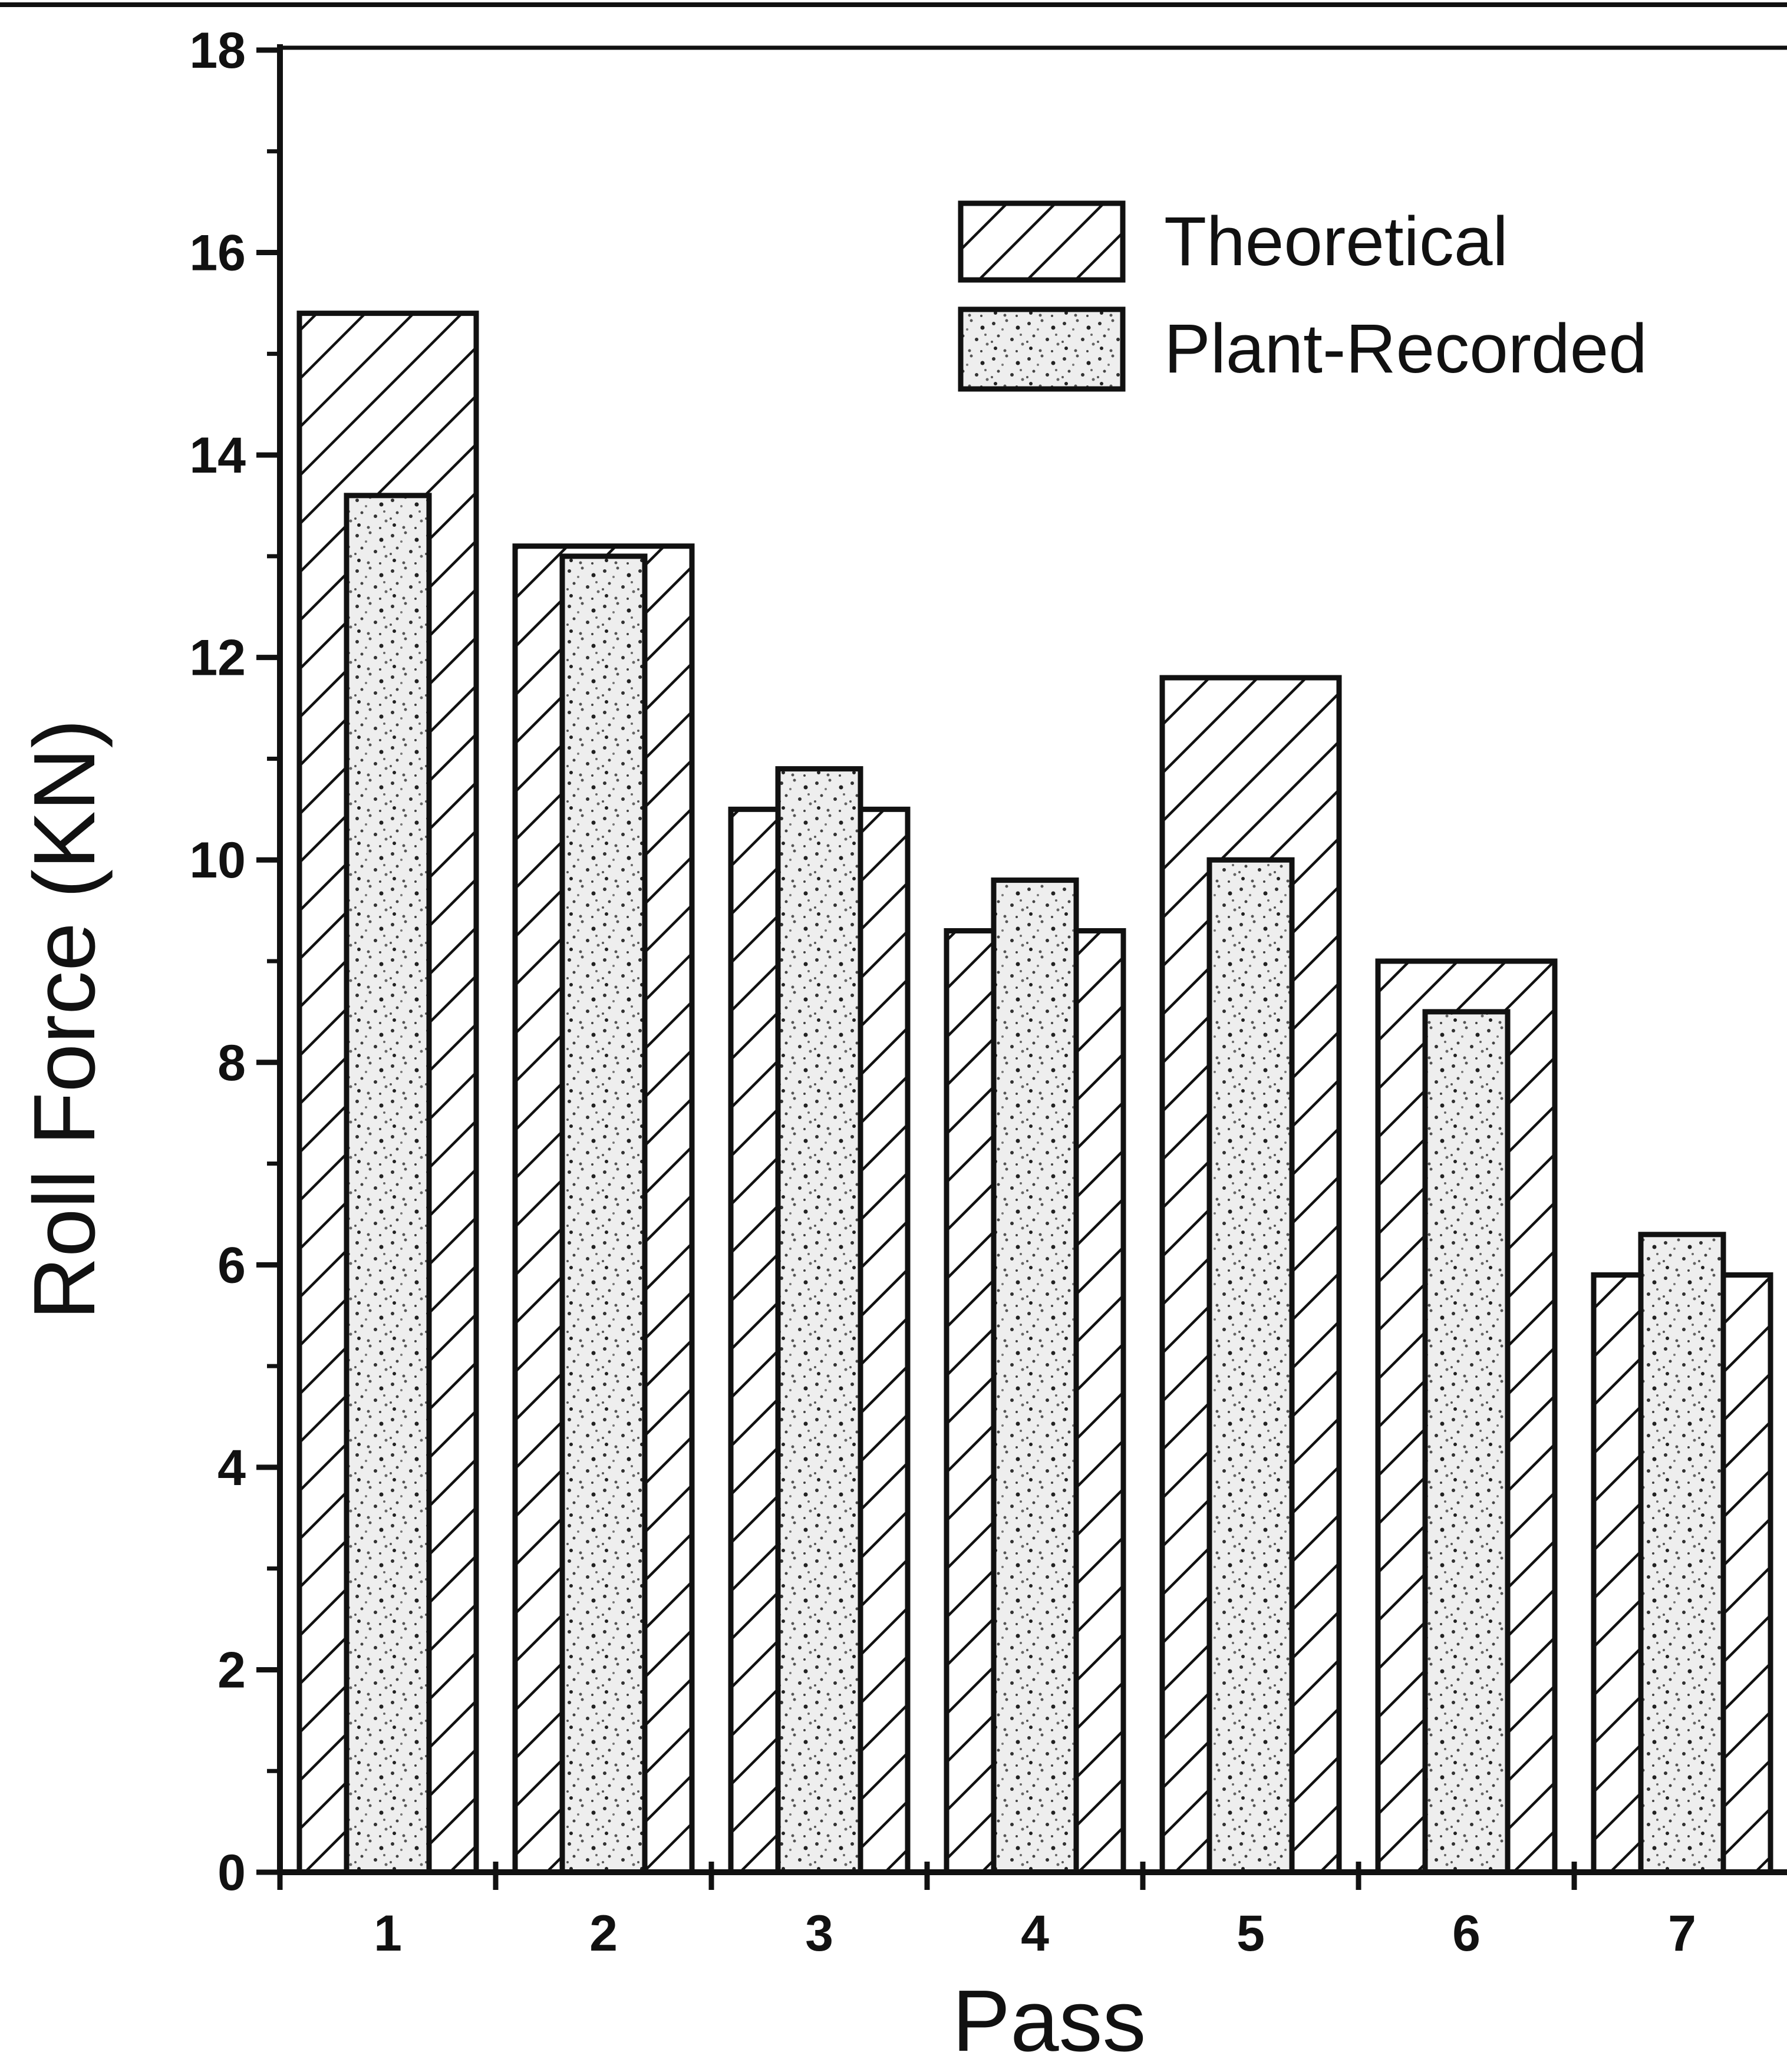 The height and width of the screenshot is (2072, 1787). I want to click on y-tick-label-12: 12, so click(218, 658).